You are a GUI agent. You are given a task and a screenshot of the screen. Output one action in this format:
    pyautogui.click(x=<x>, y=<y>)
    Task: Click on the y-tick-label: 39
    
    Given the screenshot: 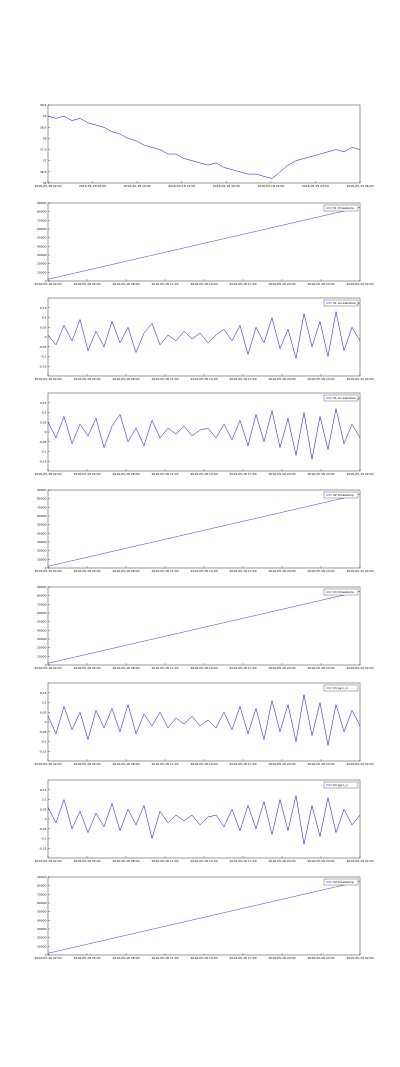 What is the action you would take?
    pyautogui.click(x=45, y=116)
    